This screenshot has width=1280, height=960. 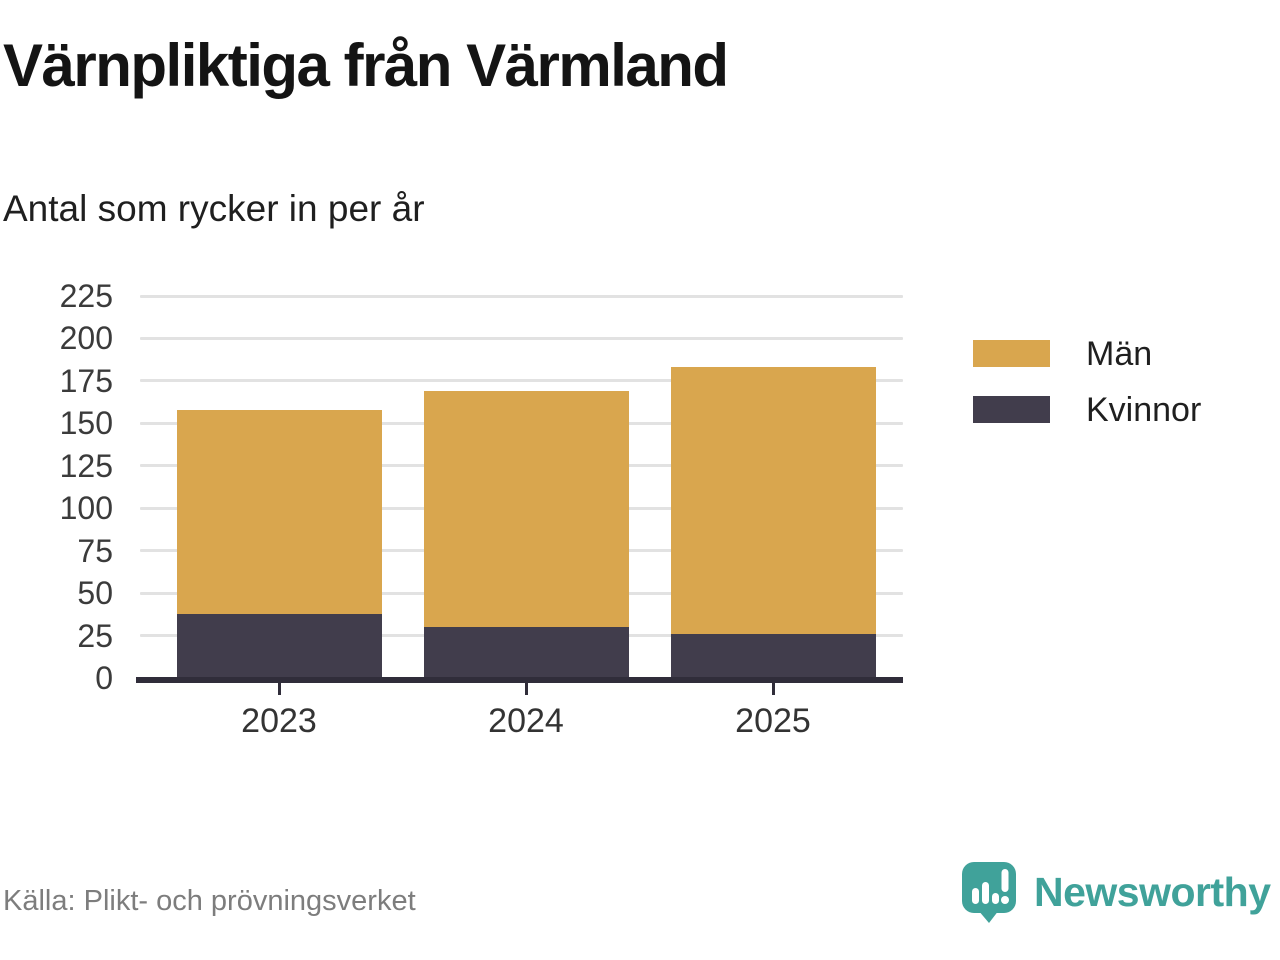 I want to click on y-tick-label: 225, so click(x=86, y=296).